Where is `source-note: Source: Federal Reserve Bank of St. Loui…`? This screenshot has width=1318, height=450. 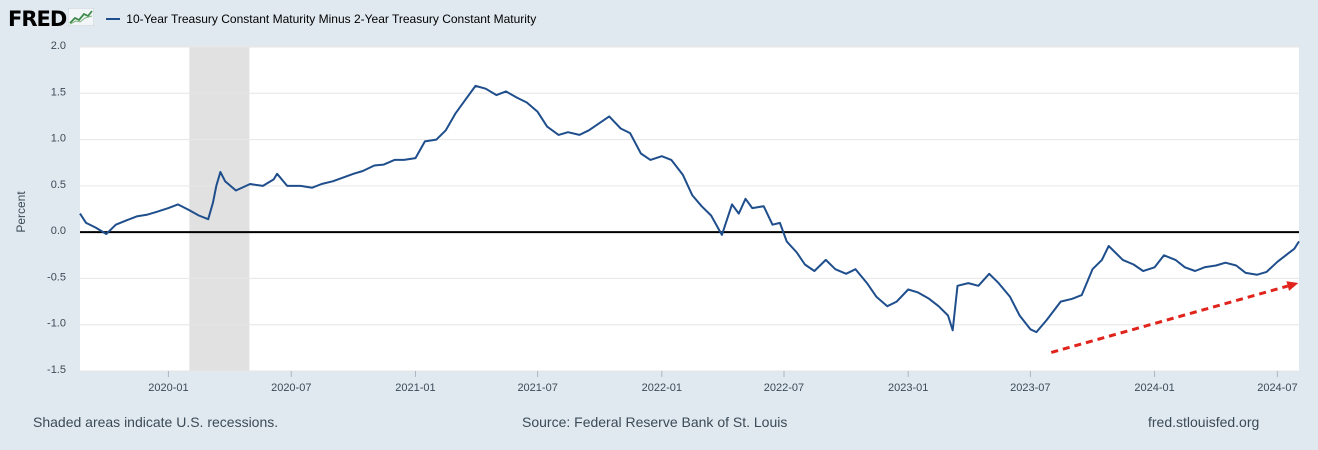
source-note: Source: Federal Reserve Bank of St. Loui… is located at coordinates (655, 422).